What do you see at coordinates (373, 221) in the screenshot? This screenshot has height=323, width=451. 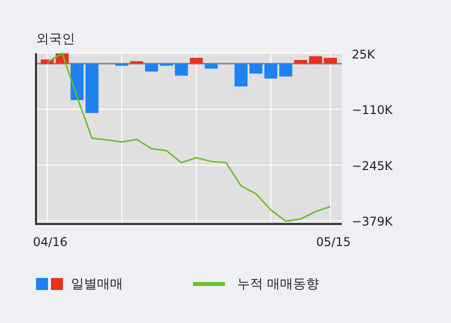 I see `y-tick-label: −379K` at bounding box center [373, 221].